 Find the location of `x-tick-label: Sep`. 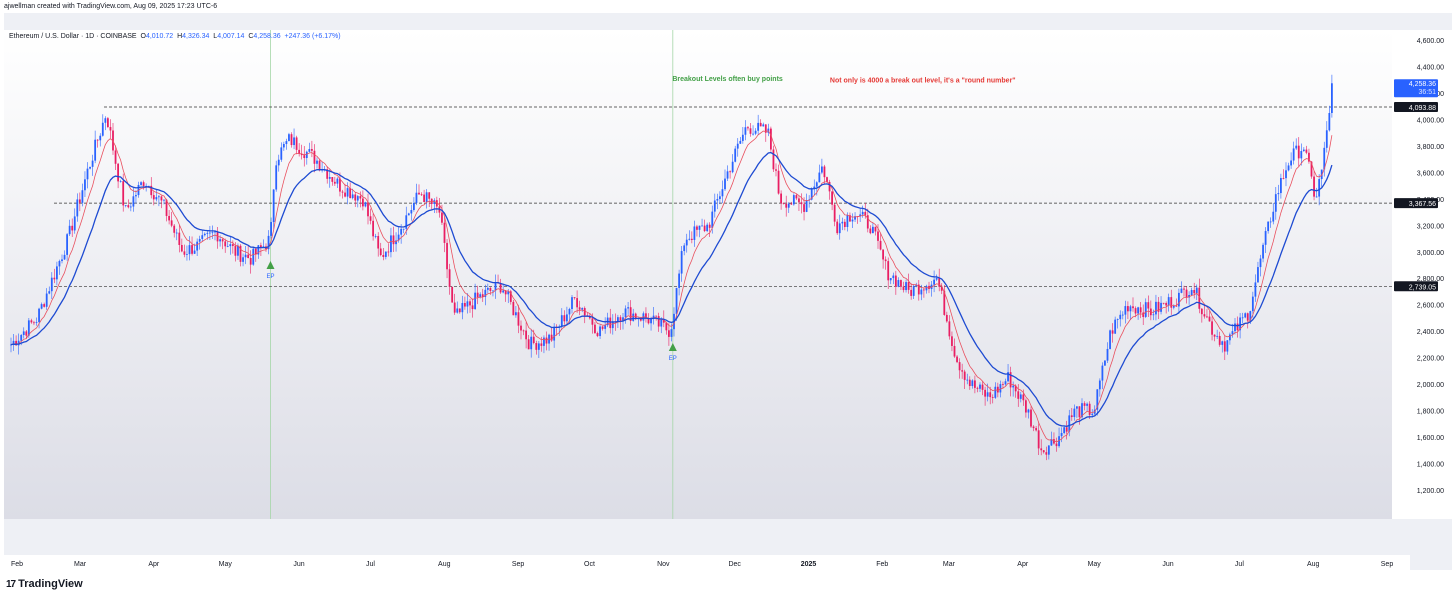

x-tick-label: Sep is located at coordinates (1387, 564).